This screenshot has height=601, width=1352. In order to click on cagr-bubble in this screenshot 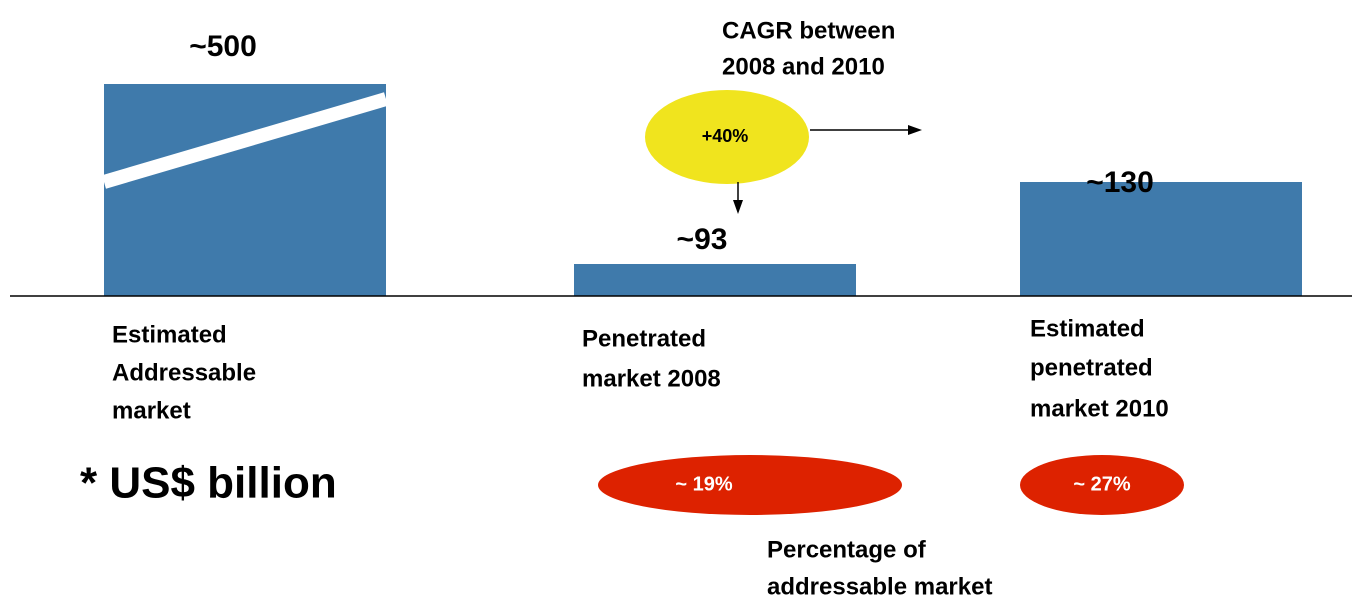, I will do `click(727, 137)`.